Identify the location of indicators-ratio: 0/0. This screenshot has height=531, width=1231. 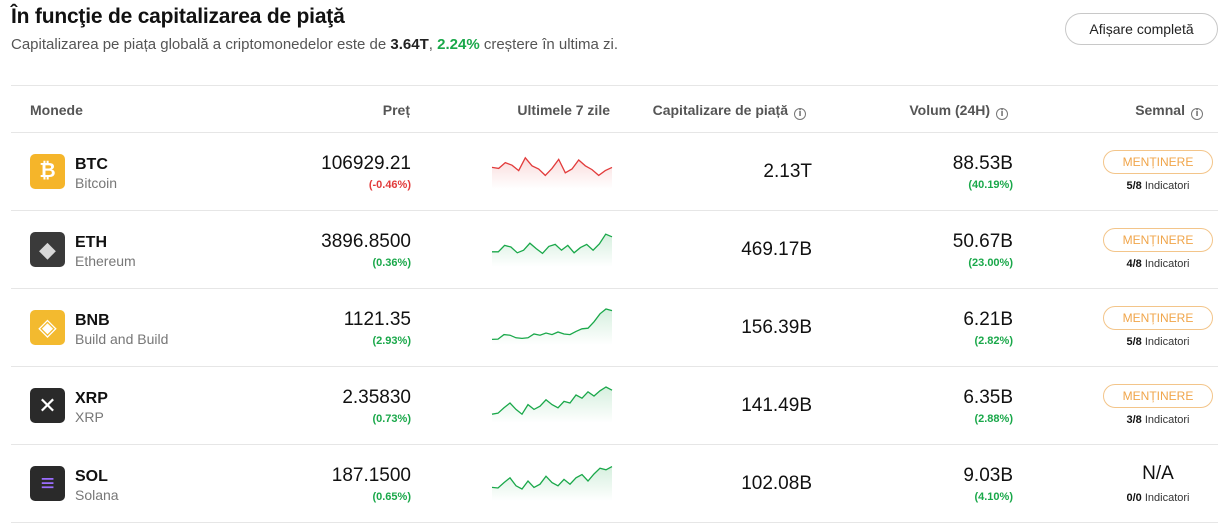
(1134, 498).